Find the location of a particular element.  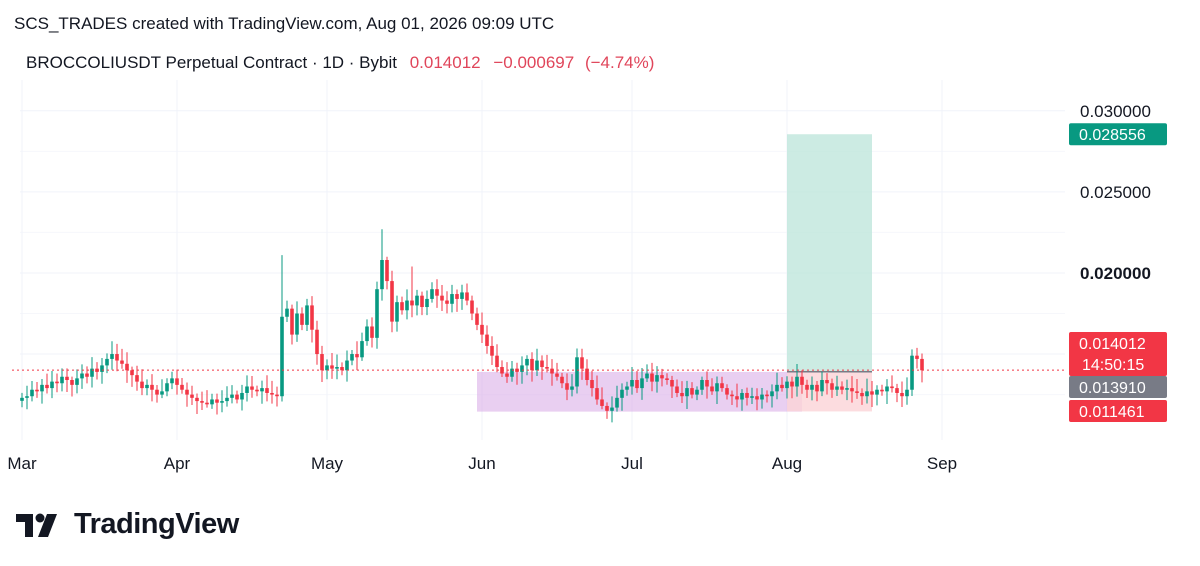

price-tag is located at coordinates (1118, 411).